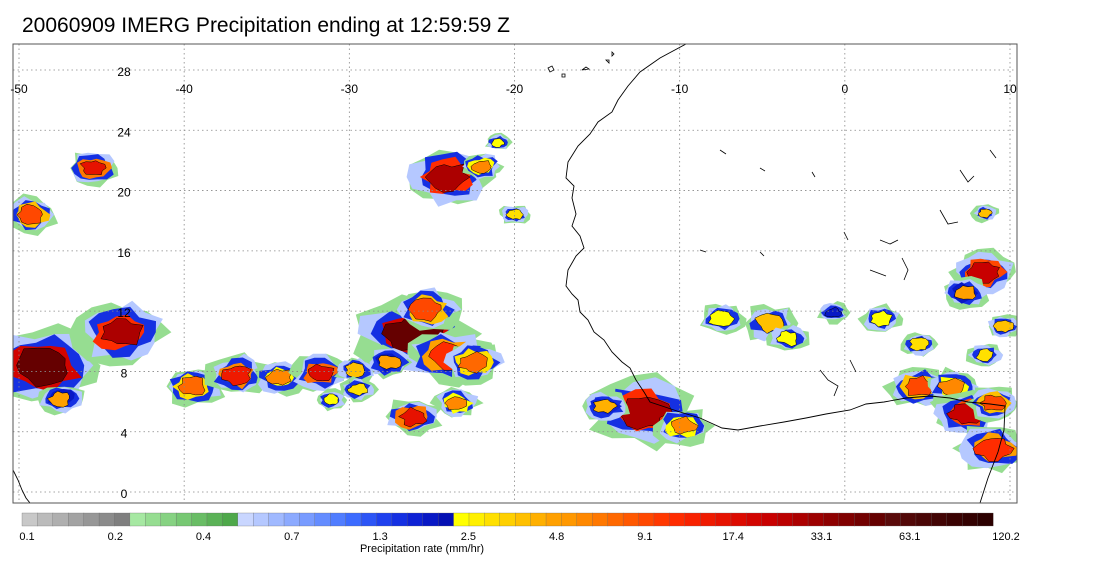 This screenshot has width=1101, height=571. Describe the element at coordinates (992, 454) in the screenshot. I see `bight-coastline` at that location.